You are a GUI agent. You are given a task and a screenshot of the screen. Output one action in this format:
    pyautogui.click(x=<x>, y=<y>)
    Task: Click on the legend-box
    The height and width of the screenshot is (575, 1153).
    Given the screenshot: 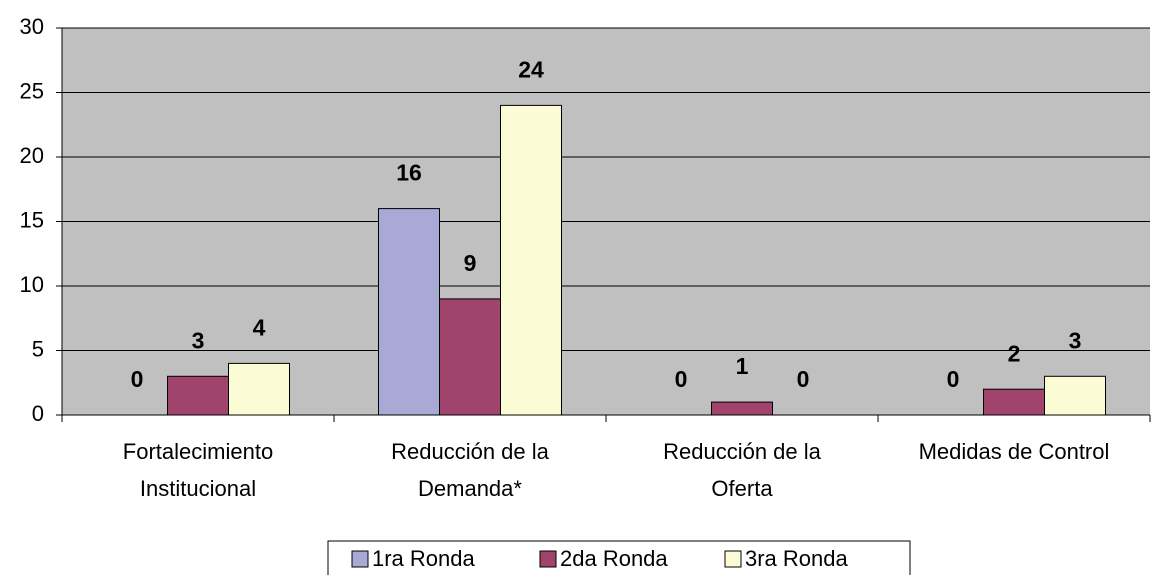 What is the action you would take?
    pyautogui.click(x=619, y=557)
    